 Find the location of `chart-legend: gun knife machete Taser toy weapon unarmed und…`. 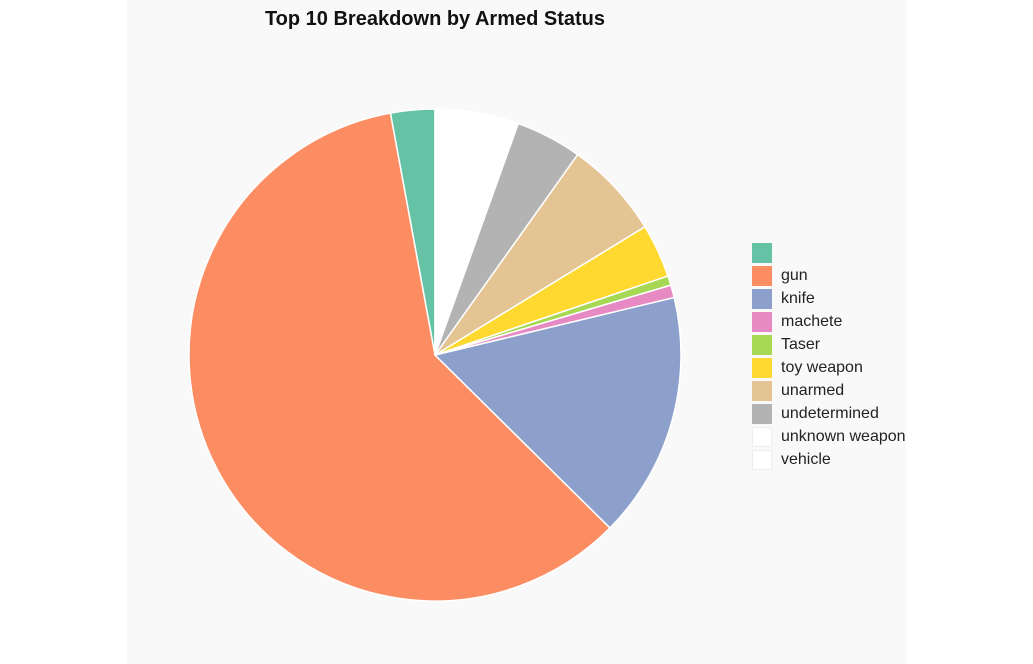

chart-legend: gun knife machete Taser toy weapon unarmed und… is located at coordinates (829, 356).